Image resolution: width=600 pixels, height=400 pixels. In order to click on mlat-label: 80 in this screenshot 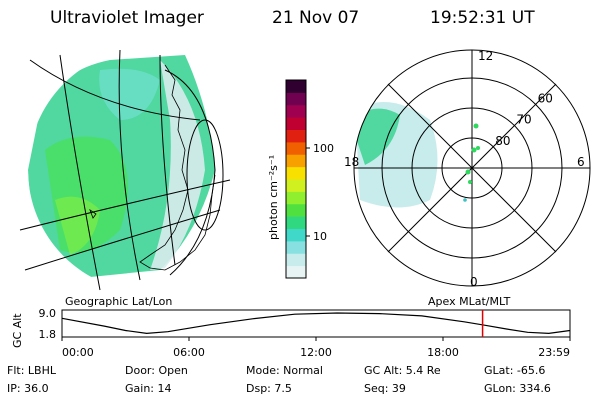, I will do `click(502, 141)`.